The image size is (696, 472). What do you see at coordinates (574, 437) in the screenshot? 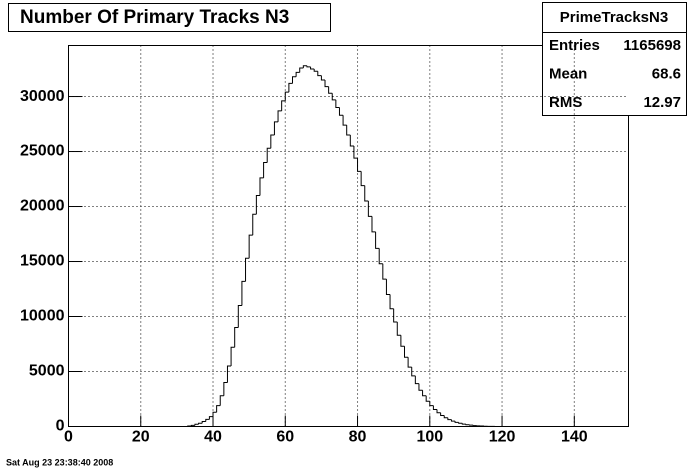
I see `x-tick-label: 140` at bounding box center [574, 437].